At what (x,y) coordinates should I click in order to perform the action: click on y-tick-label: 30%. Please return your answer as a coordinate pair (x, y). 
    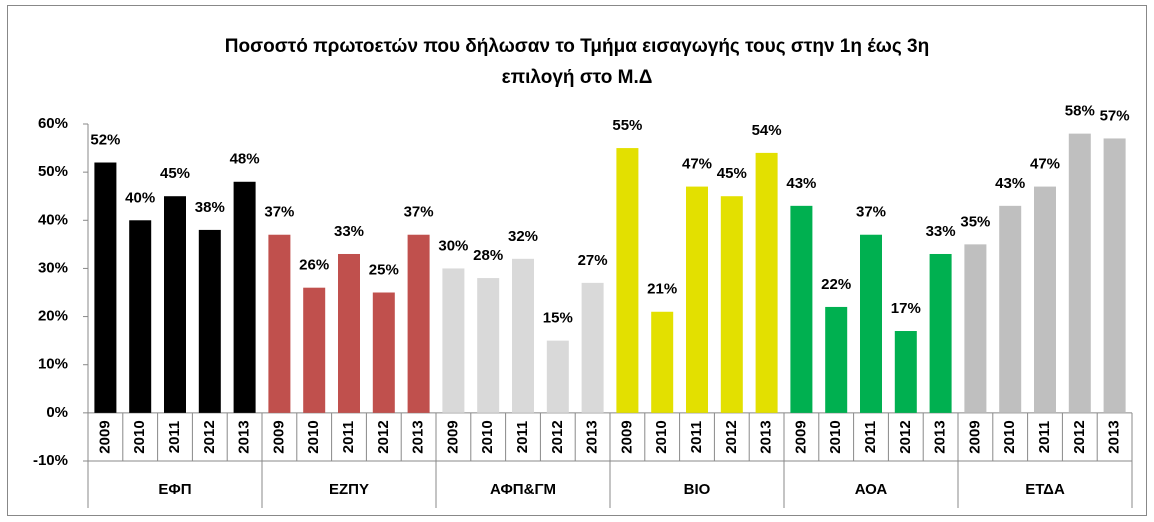
    Looking at the image, I should click on (53, 267).